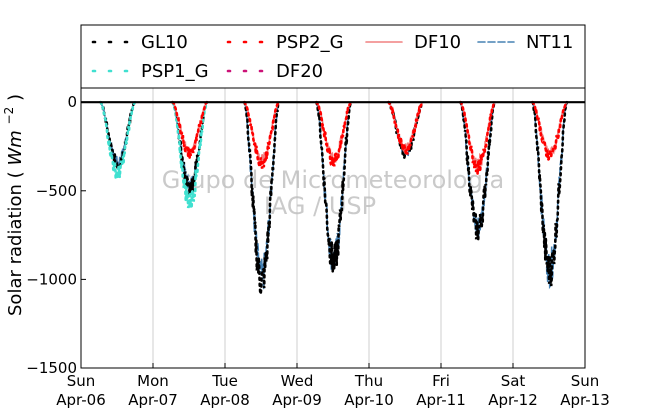 This screenshot has height=409, width=650. What do you see at coordinates (441, 400) in the screenshot?
I see `x-tick-label: Apr-11` at bounding box center [441, 400].